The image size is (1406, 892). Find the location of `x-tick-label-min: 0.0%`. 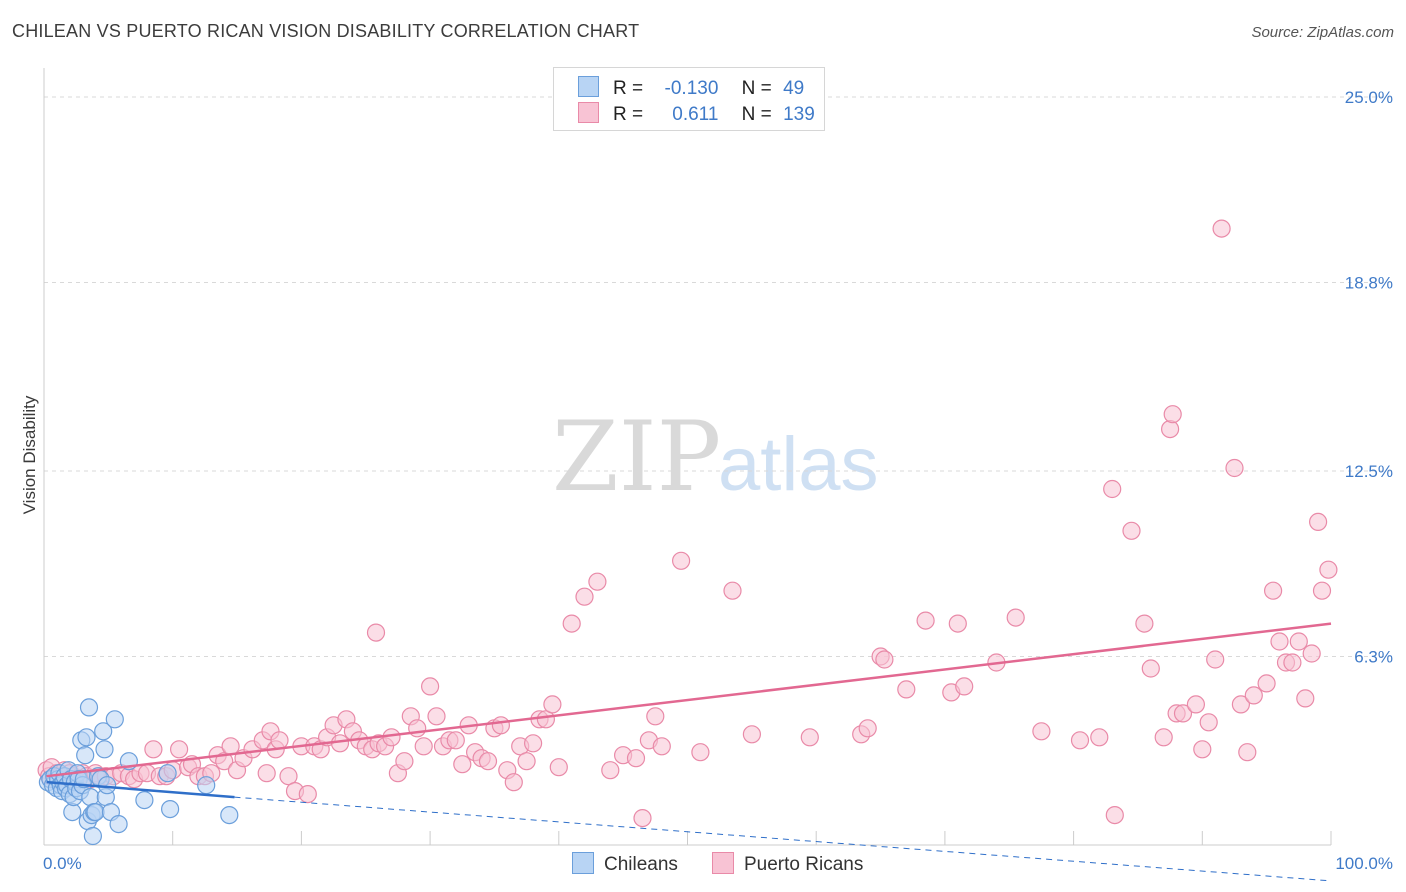

x-tick-label-min: 0.0% is located at coordinates (62, 863).